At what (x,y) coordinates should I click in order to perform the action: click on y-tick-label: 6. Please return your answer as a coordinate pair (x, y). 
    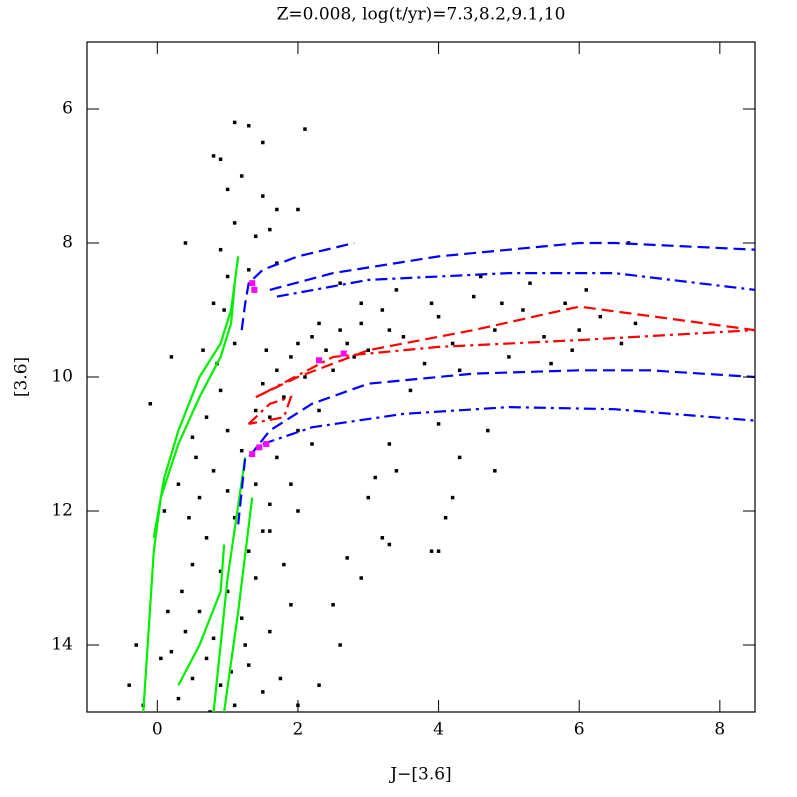
    Looking at the image, I should click on (67, 109).